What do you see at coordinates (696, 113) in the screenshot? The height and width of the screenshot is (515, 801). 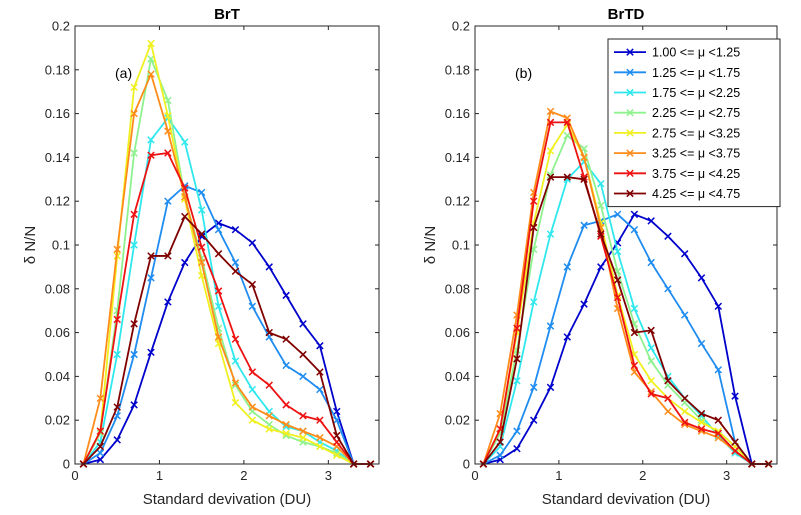 I see `legend-label: 2.25 <= μ <2.75` at bounding box center [696, 113].